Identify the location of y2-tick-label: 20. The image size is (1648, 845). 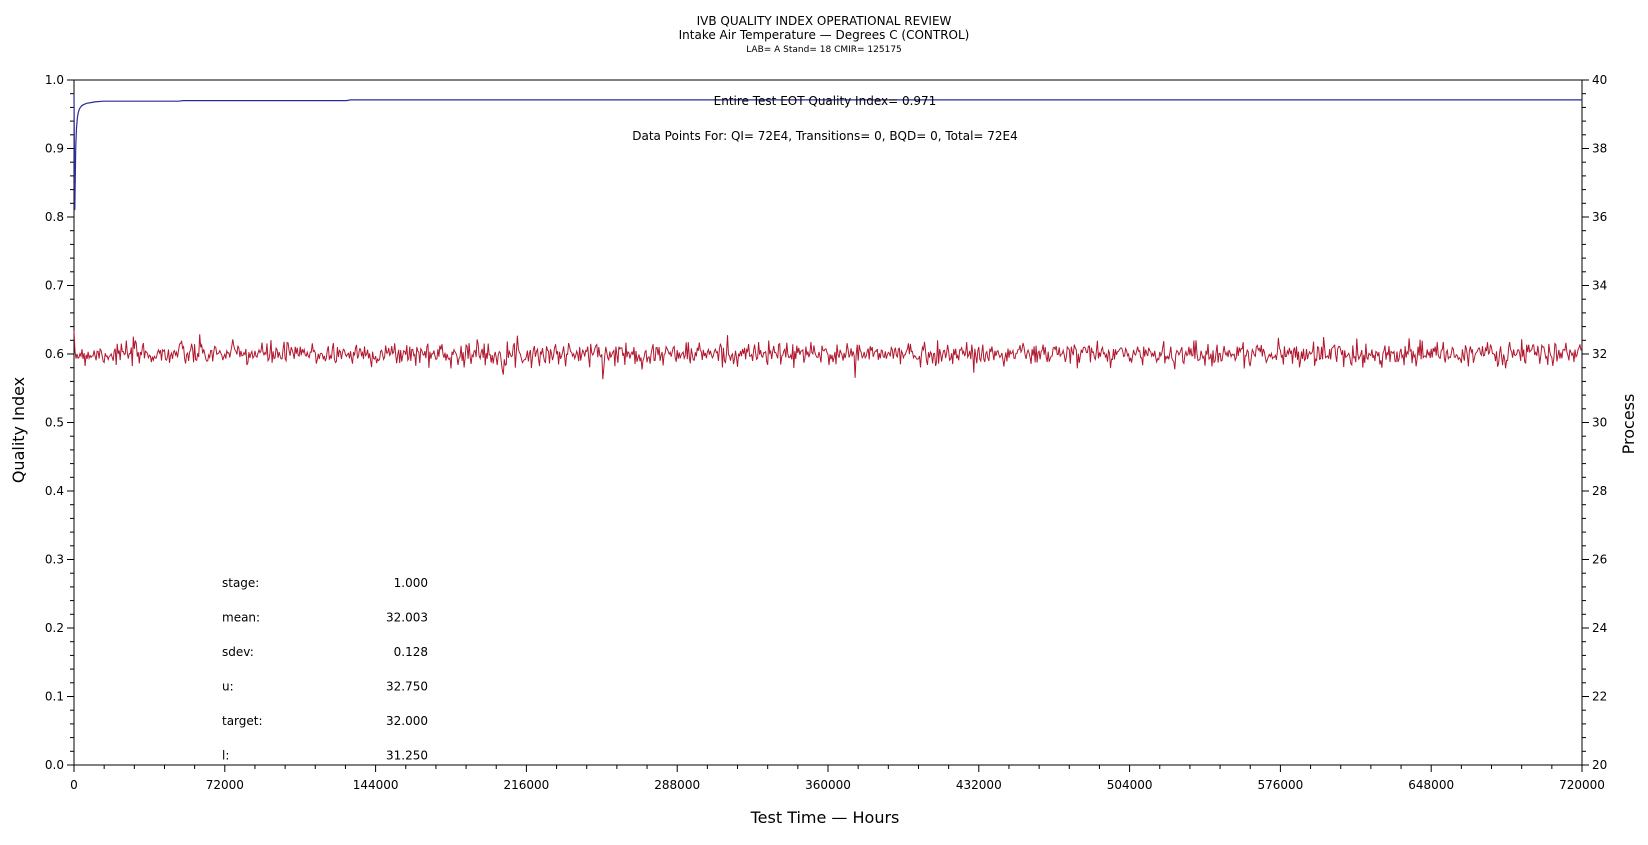
(1599, 765).